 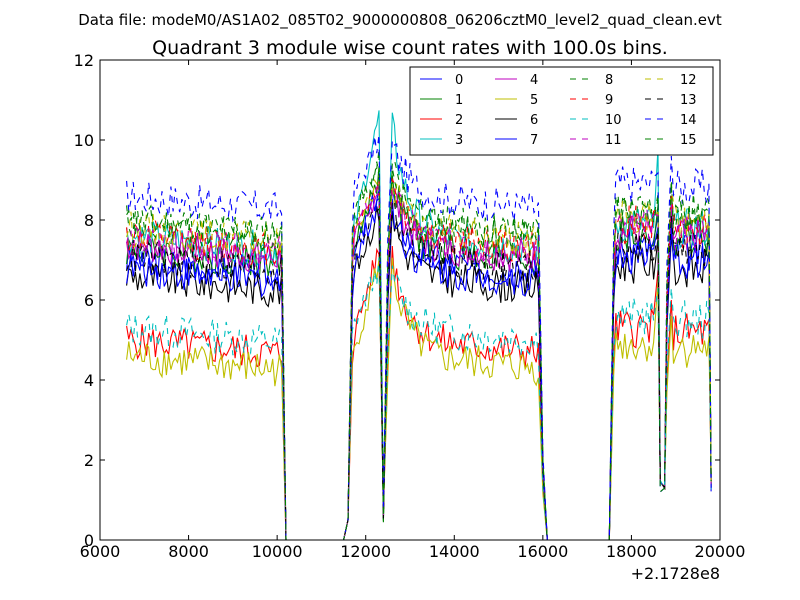 I want to click on x-tick-label: 16000, so click(x=542, y=551).